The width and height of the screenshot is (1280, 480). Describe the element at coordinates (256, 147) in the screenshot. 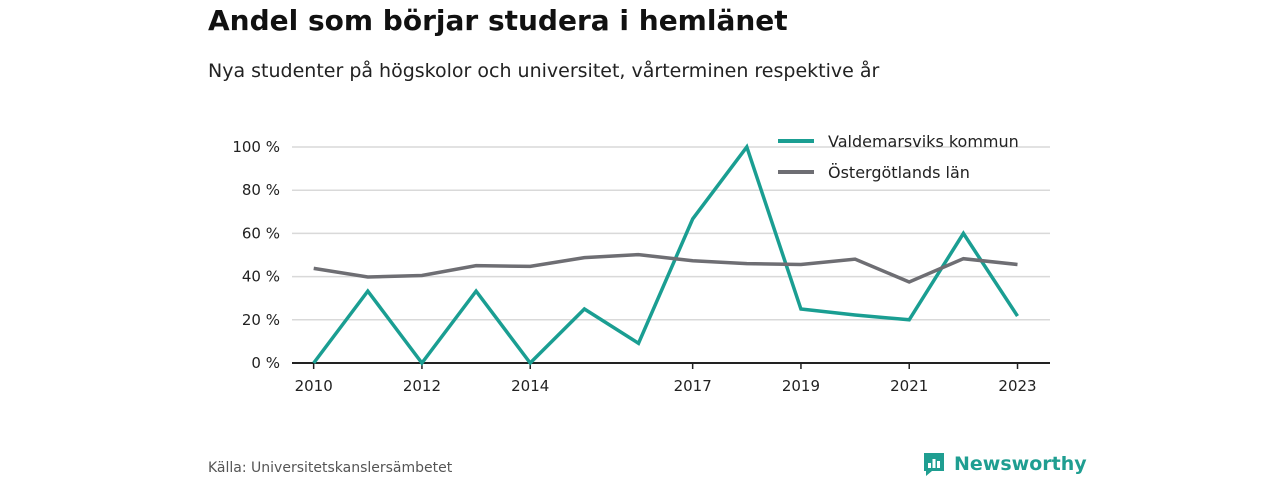

I see `y-tick-label: 100 %` at that location.